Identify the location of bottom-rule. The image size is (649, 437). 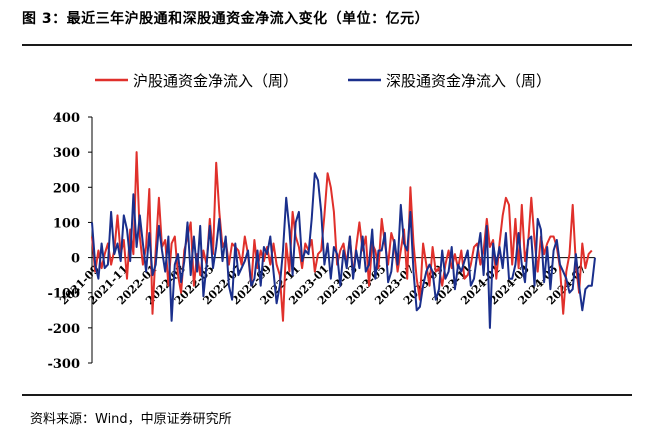
(327, 395).